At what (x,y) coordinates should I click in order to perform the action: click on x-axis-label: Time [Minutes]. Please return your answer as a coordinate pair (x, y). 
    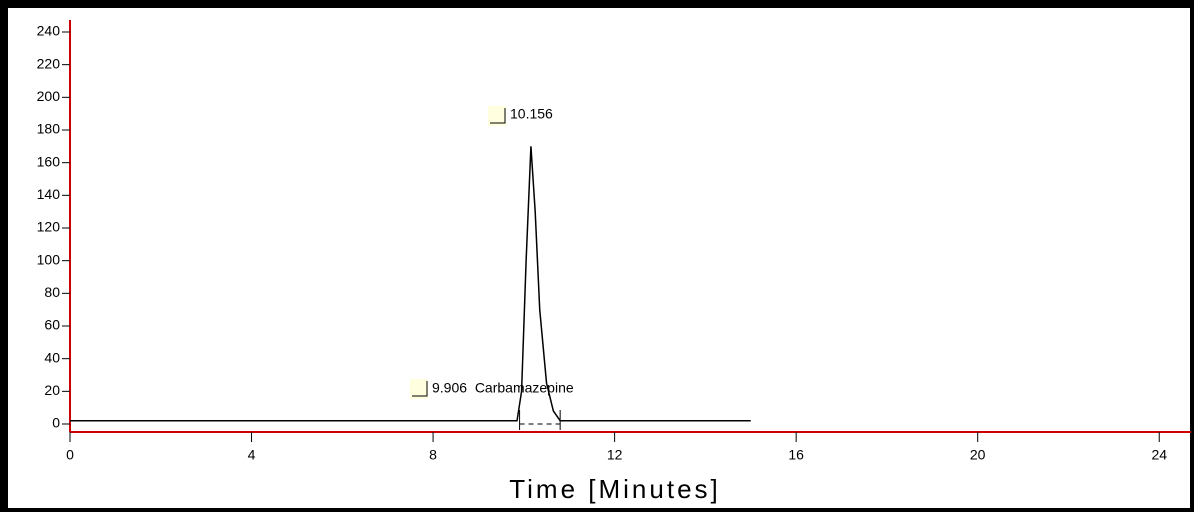
    Looking at the image, I should click on (615, 489).